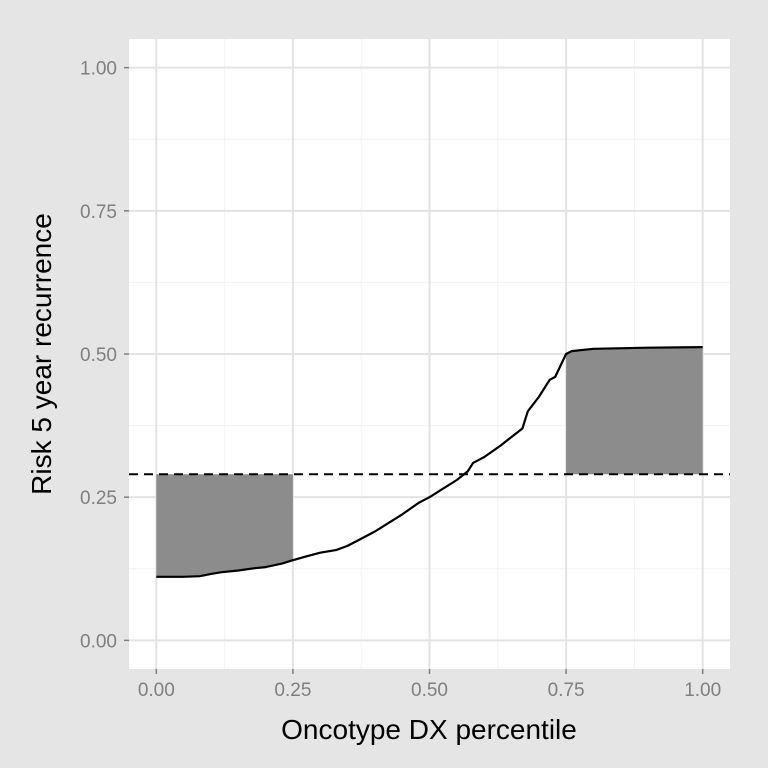 This screenshot has height=768, width=768. Describe the element at coordinates (98, 355) in the screenshot. I see `y-tick-label: 0.50` at that location.